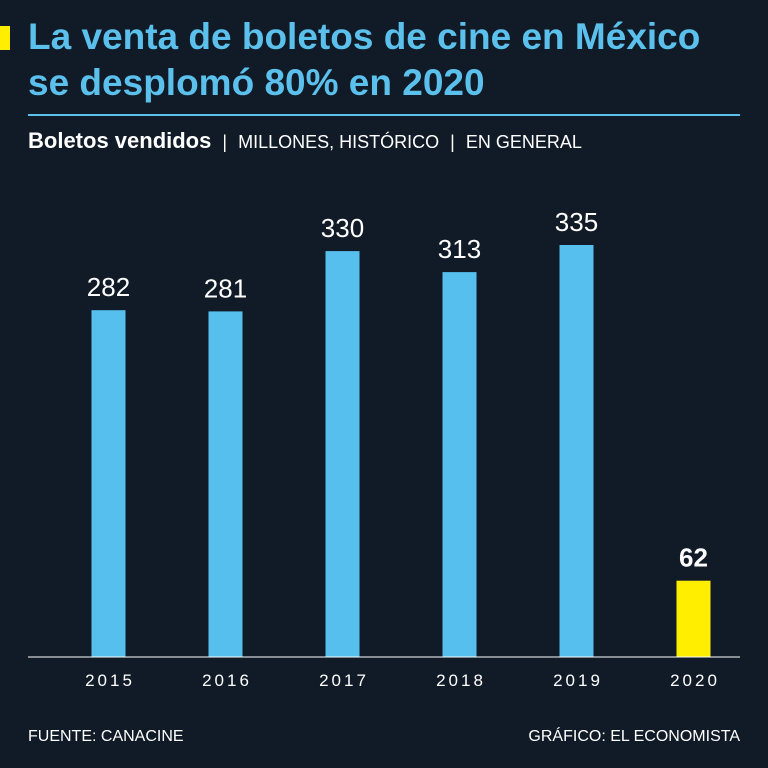 The width and height of the screenshot is (768, 768). What do you see at coordinates (576, 222) in the screenshot?
I see `value-label-2019: 335` at bounding box center [576, 222].